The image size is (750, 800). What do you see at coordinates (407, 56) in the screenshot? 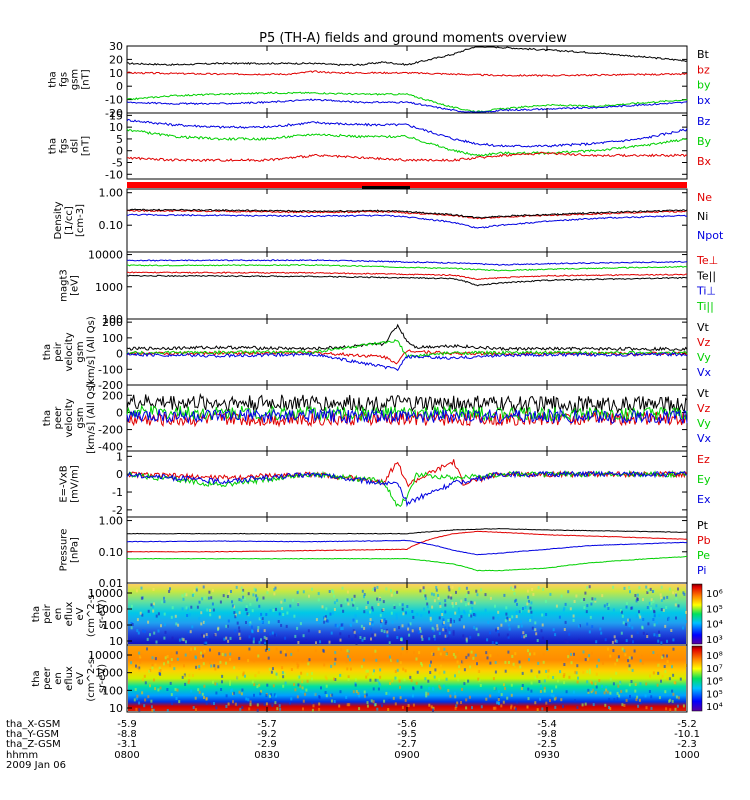
I see `series-line-Bt` at bounding box center [407, 56].